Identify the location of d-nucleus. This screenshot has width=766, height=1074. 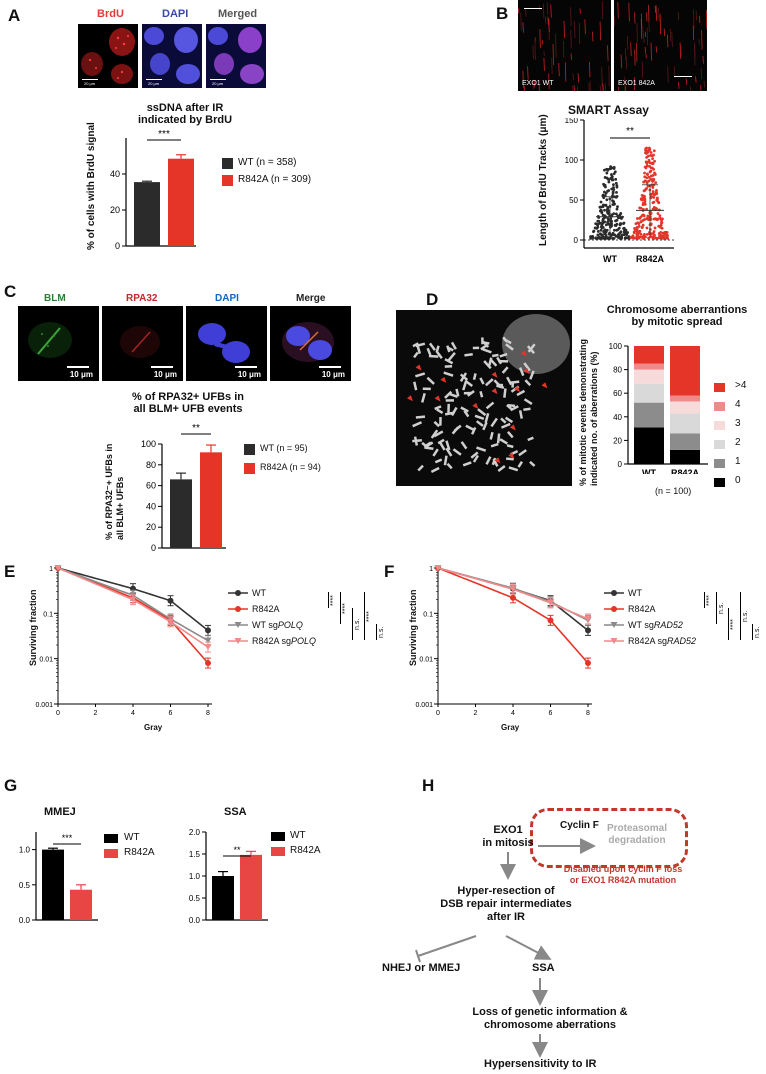
(536, 344).